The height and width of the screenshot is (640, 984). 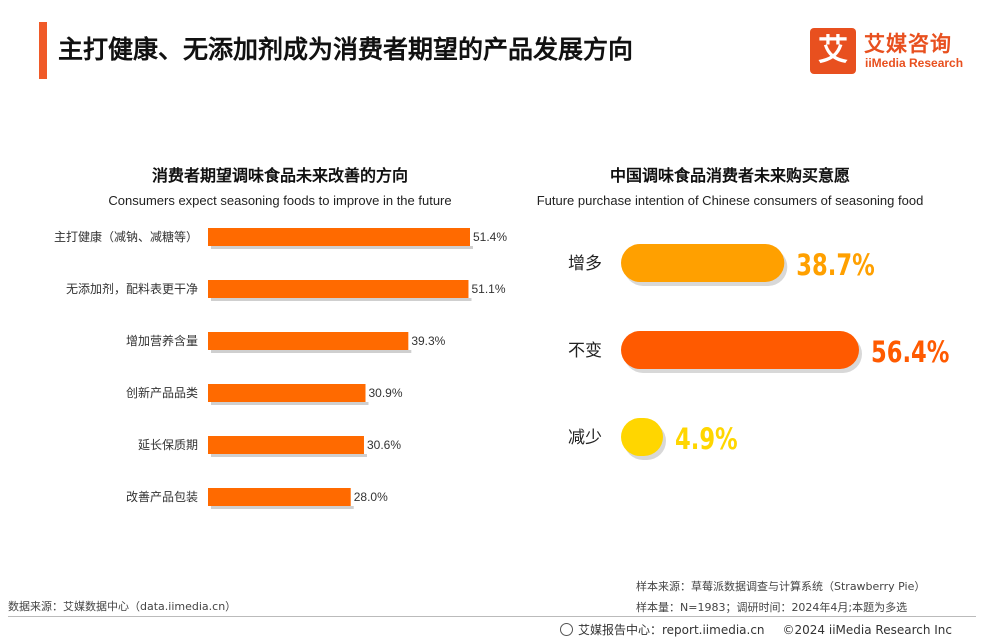 What do you see at coordinates (132, 288) in the screenshot?
I see `category-label: 无添加剂，配料表更干净` at bounding box center [132, 288].